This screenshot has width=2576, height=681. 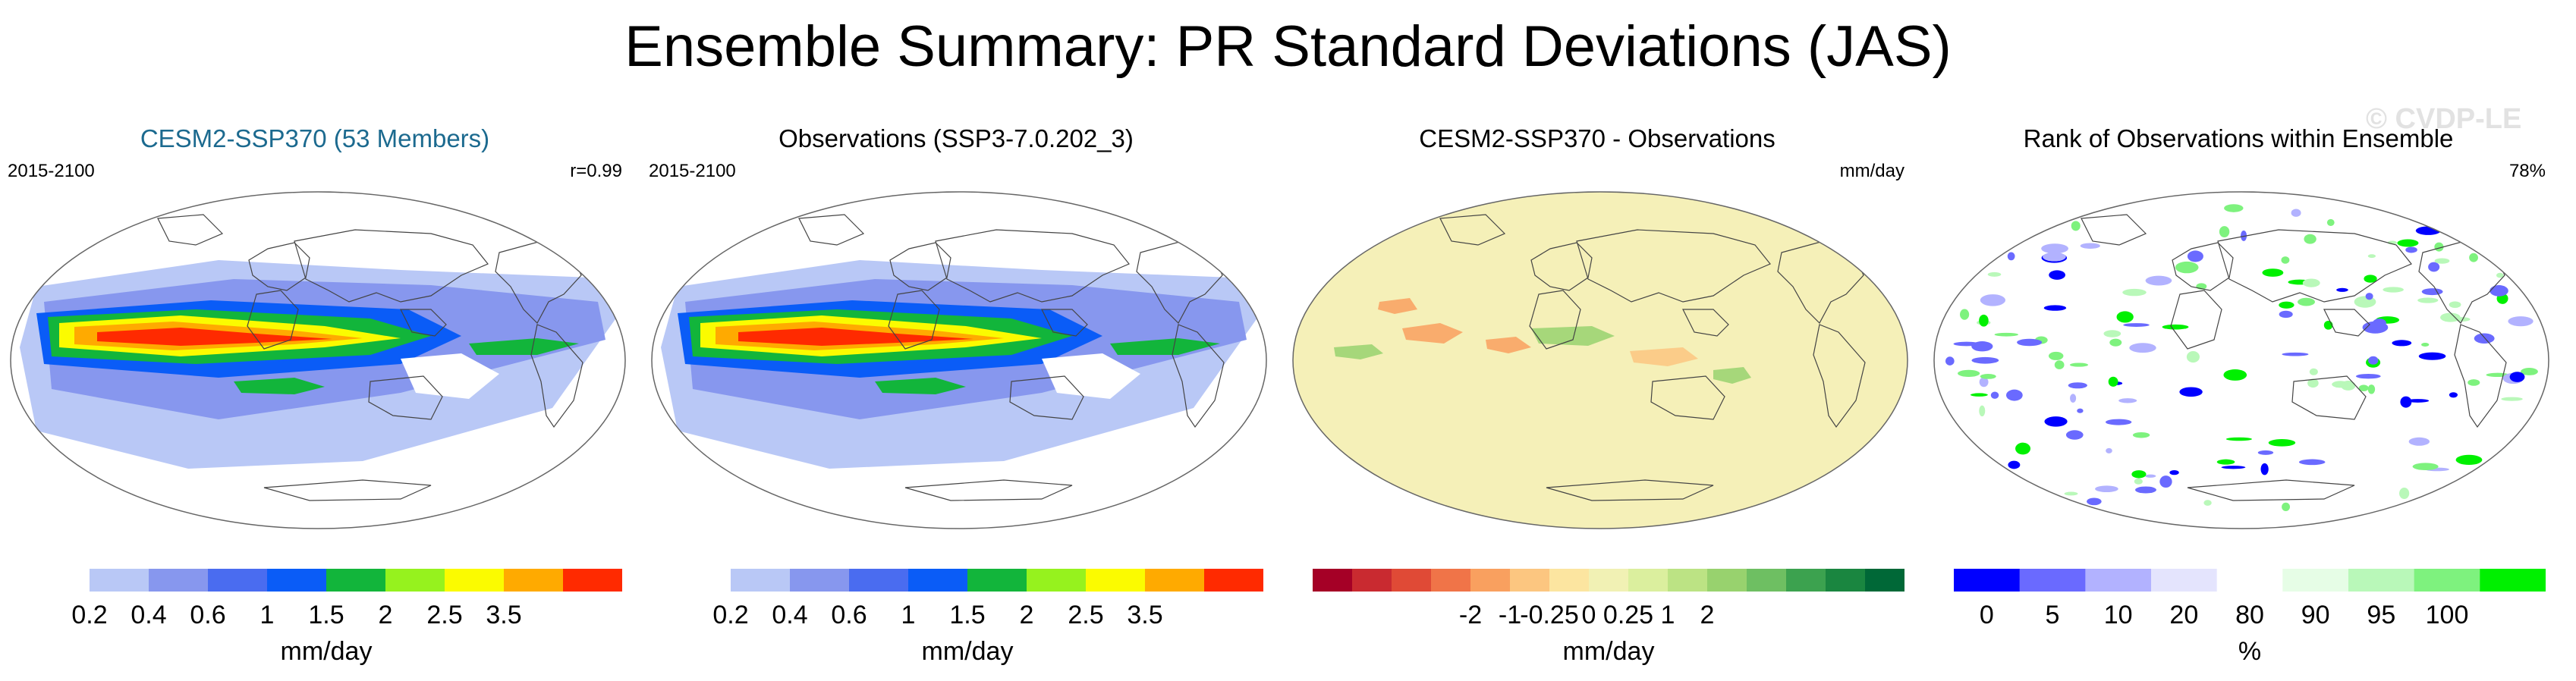 I want to click on colorbar-tick-label: 0.2, so click(x=730, y=615).